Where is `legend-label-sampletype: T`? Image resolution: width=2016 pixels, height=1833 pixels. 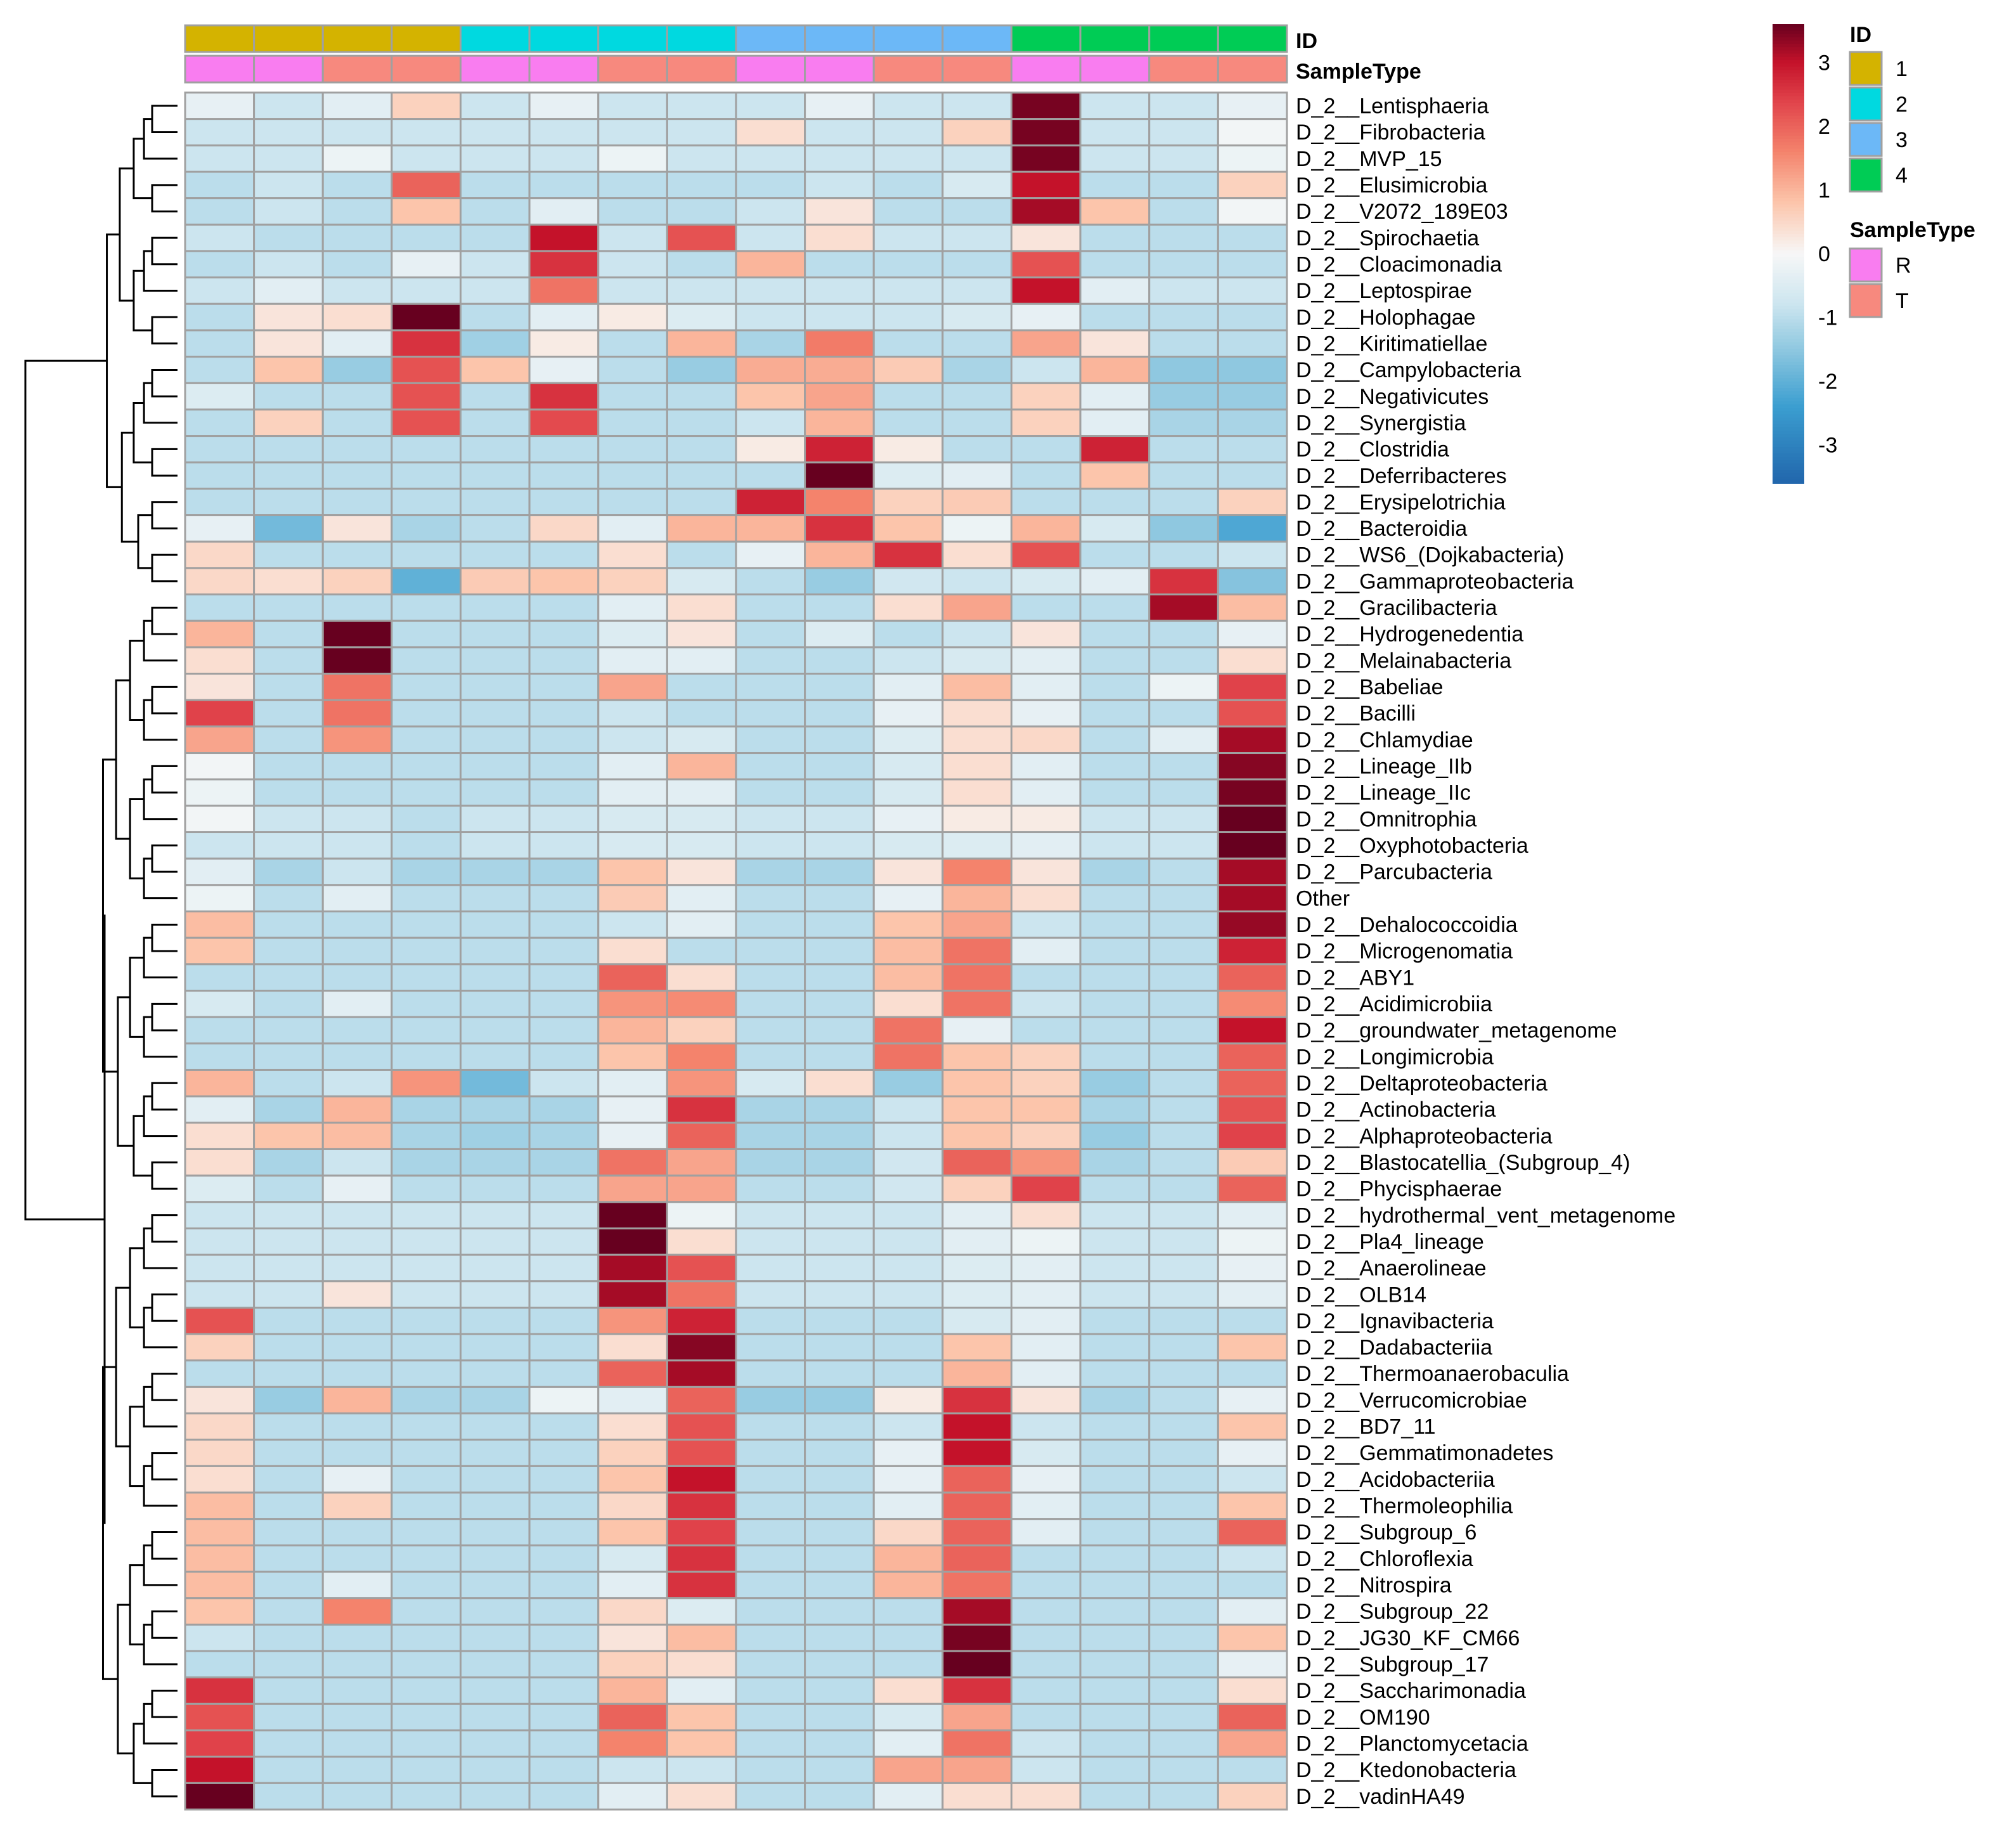
legend-label-sampletype: T is located at coordinates (1902, 301).